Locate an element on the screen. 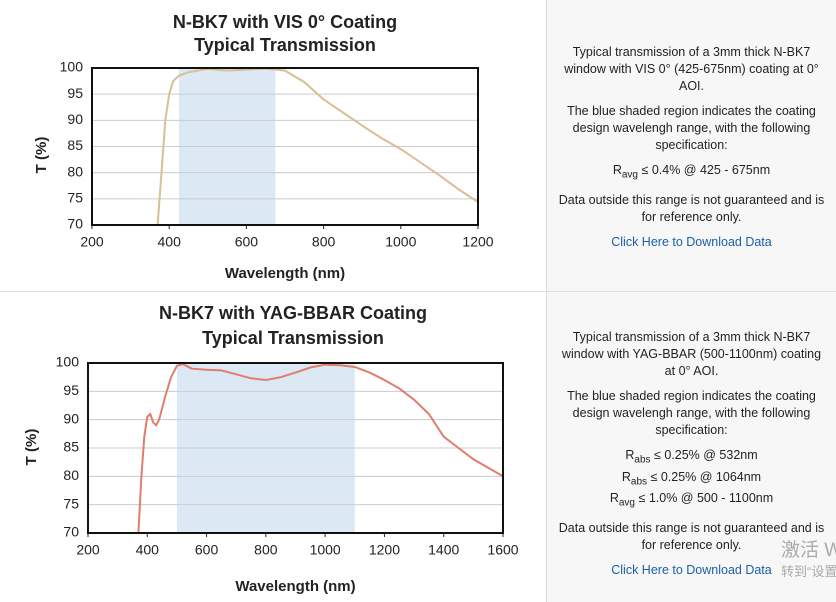 Image resolution: width=836 pixels, height=602 pixels. spec: Ravg ≤ 1.0% @ 500 - 1100nm is located at coordinates (691, 501).